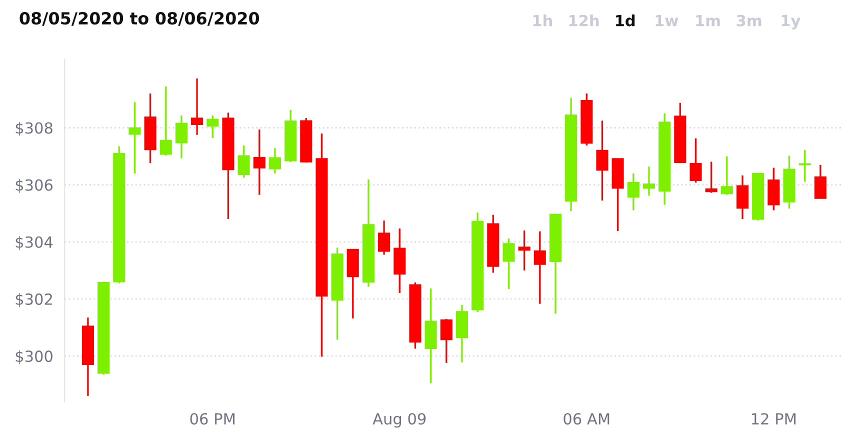 The width and height of the screenshot is (861, 439). What do you see at coordinates (34, 357) in the screenshot?
I see `y-tick-label: $300` at bounding box center [34, 357].